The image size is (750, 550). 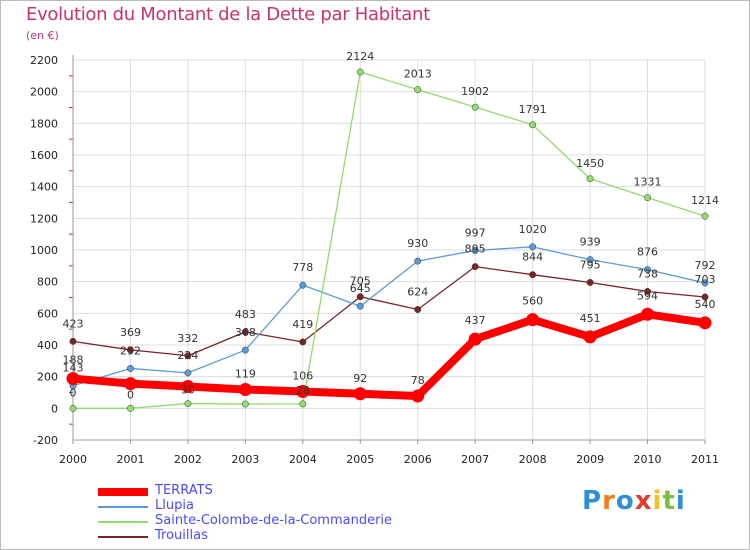 I want to click on y-tick-label: 1000, so click(x=44, y=250).